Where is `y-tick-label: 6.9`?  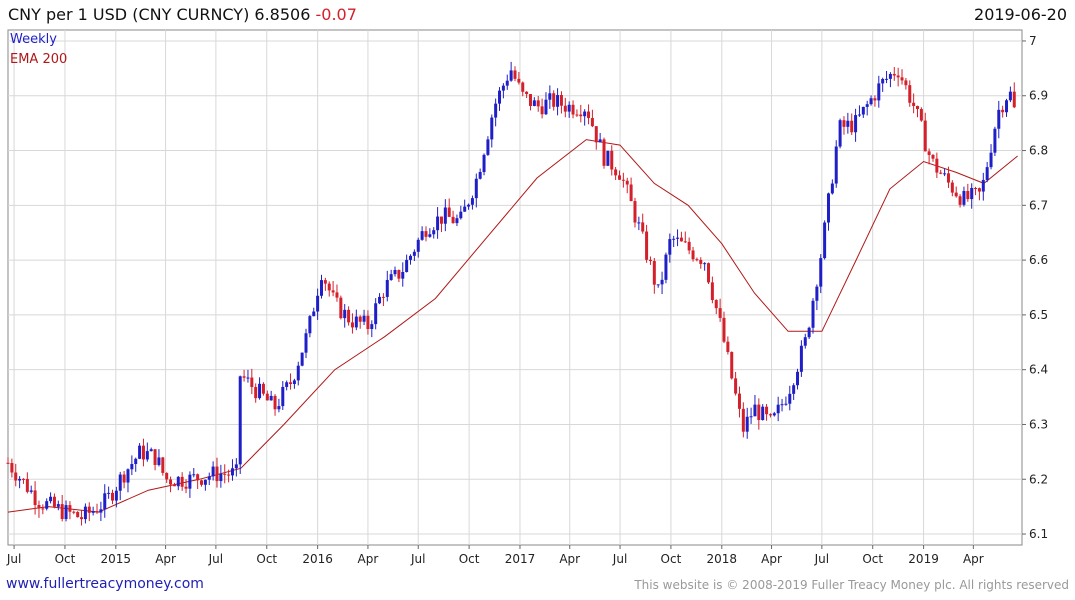 y-tick-label: 6.9 is located at coordinates (1038, 96).